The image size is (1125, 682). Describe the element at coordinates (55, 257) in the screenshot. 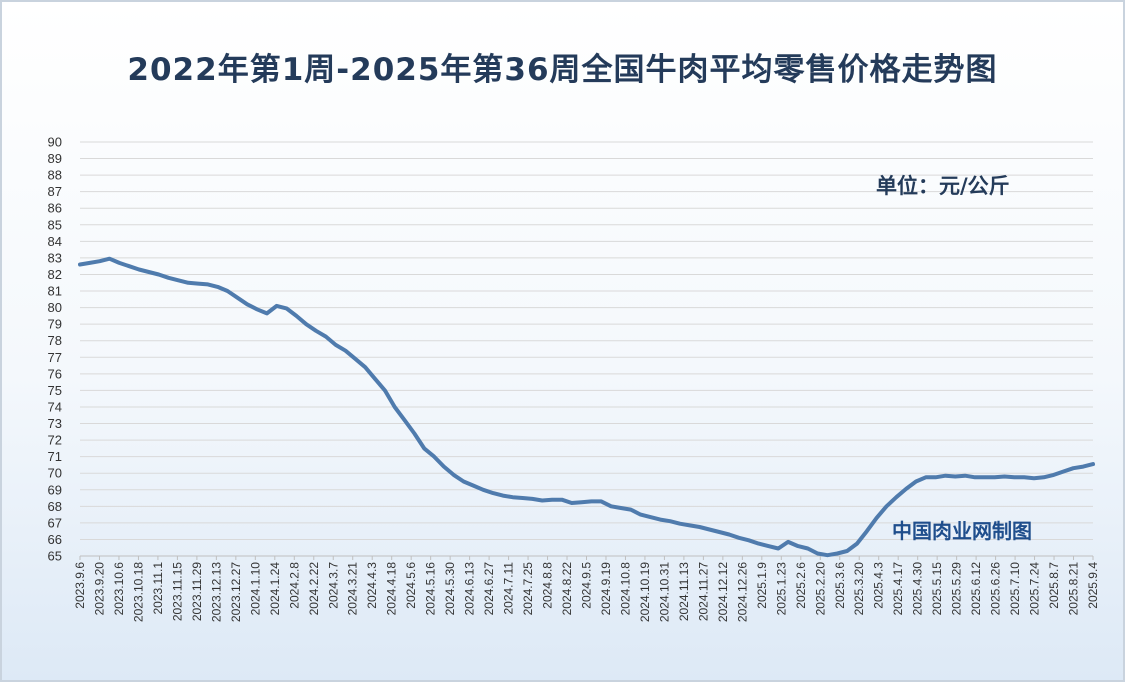

I see `y-tick-label: 83` at that location.